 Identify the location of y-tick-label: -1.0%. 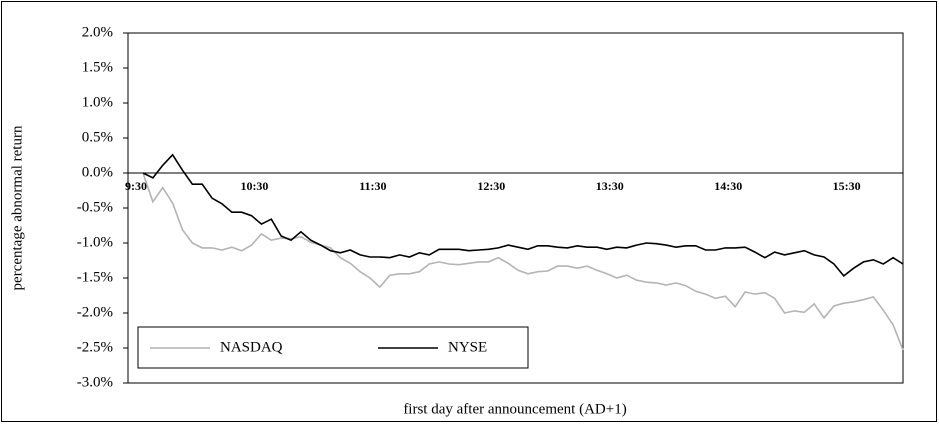
(95, 242).